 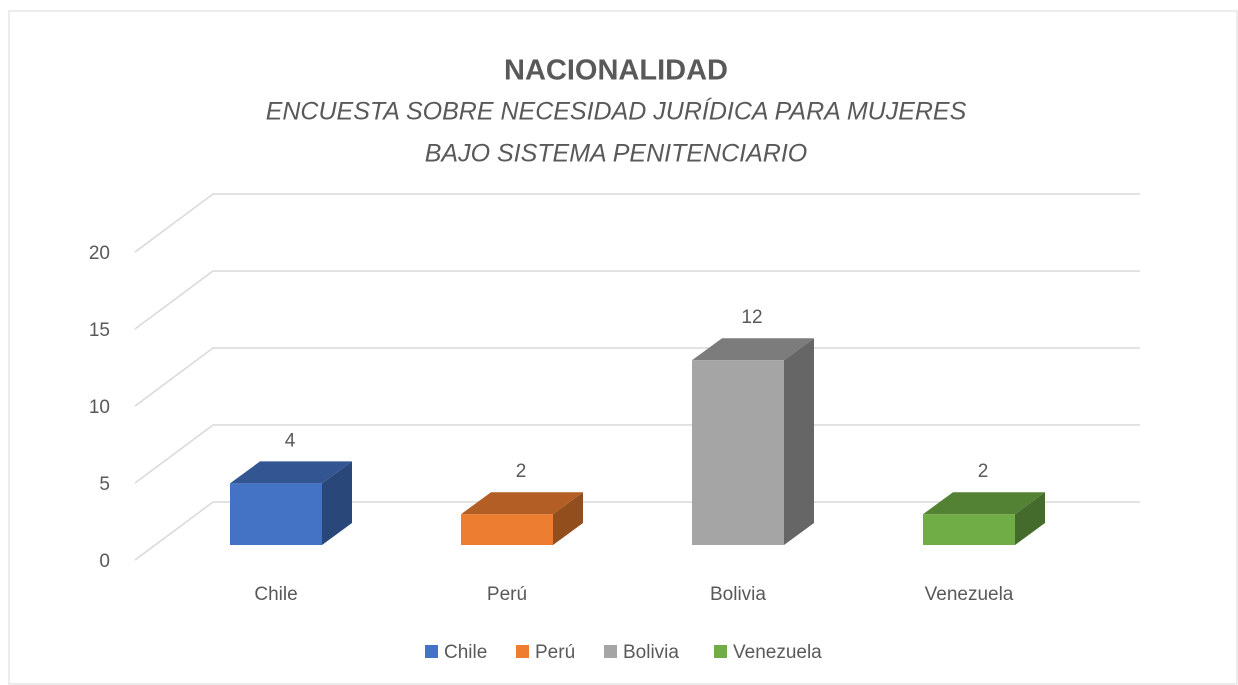 I want to click on chart-subtitle: BAJO SISTEMA PENITENCIARIO, so click(x=616, y=154).